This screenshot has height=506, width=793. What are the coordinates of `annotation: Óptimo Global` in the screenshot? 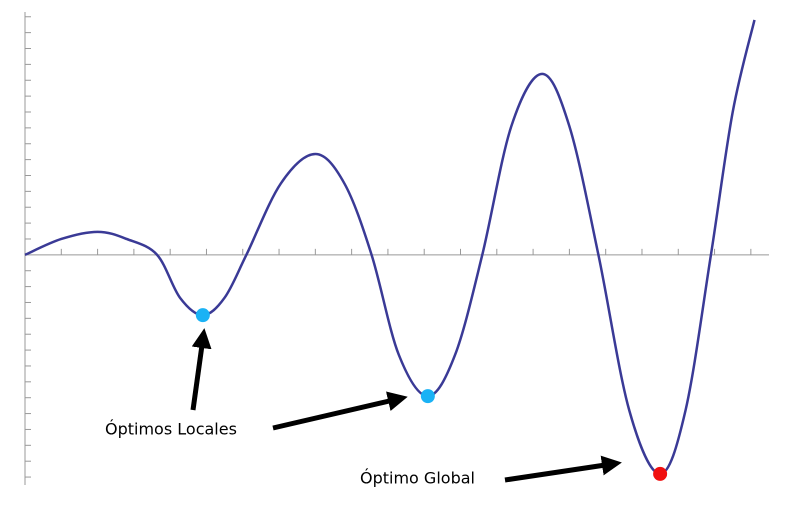 It's located at (417, 478).